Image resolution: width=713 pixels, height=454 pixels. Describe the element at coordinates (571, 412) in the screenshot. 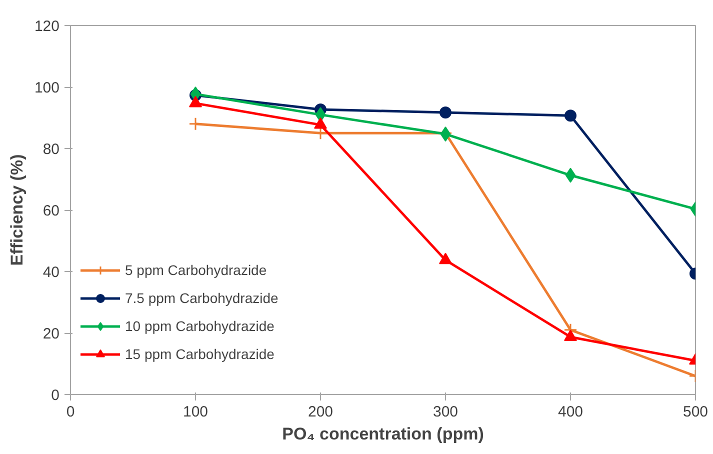

I see `x-tick-label: 400` at that location.